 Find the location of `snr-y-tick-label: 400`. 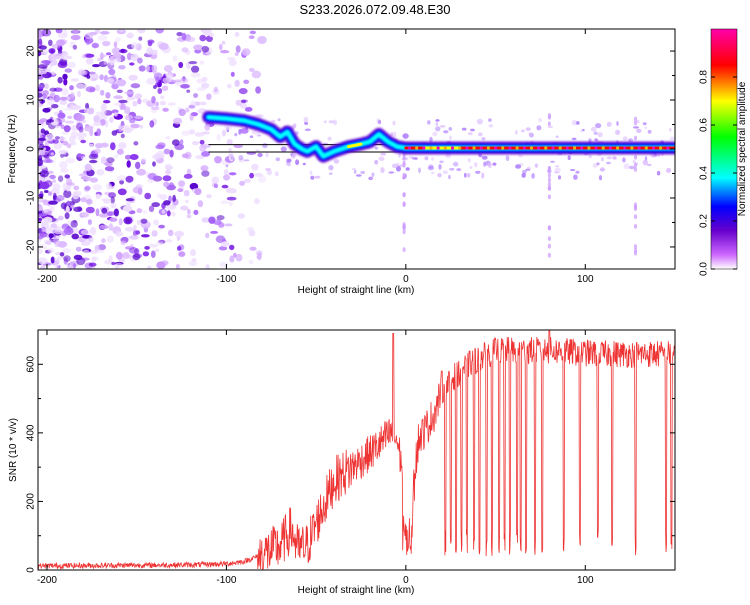

snr-y-tick-label: 400 is located at coordinates (31, 432).